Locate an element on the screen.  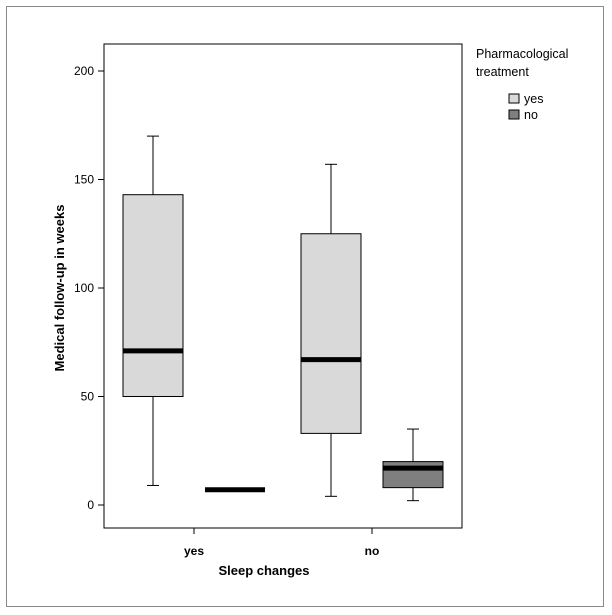
legend-label-yes: yes is located at coordinates (533, 99).